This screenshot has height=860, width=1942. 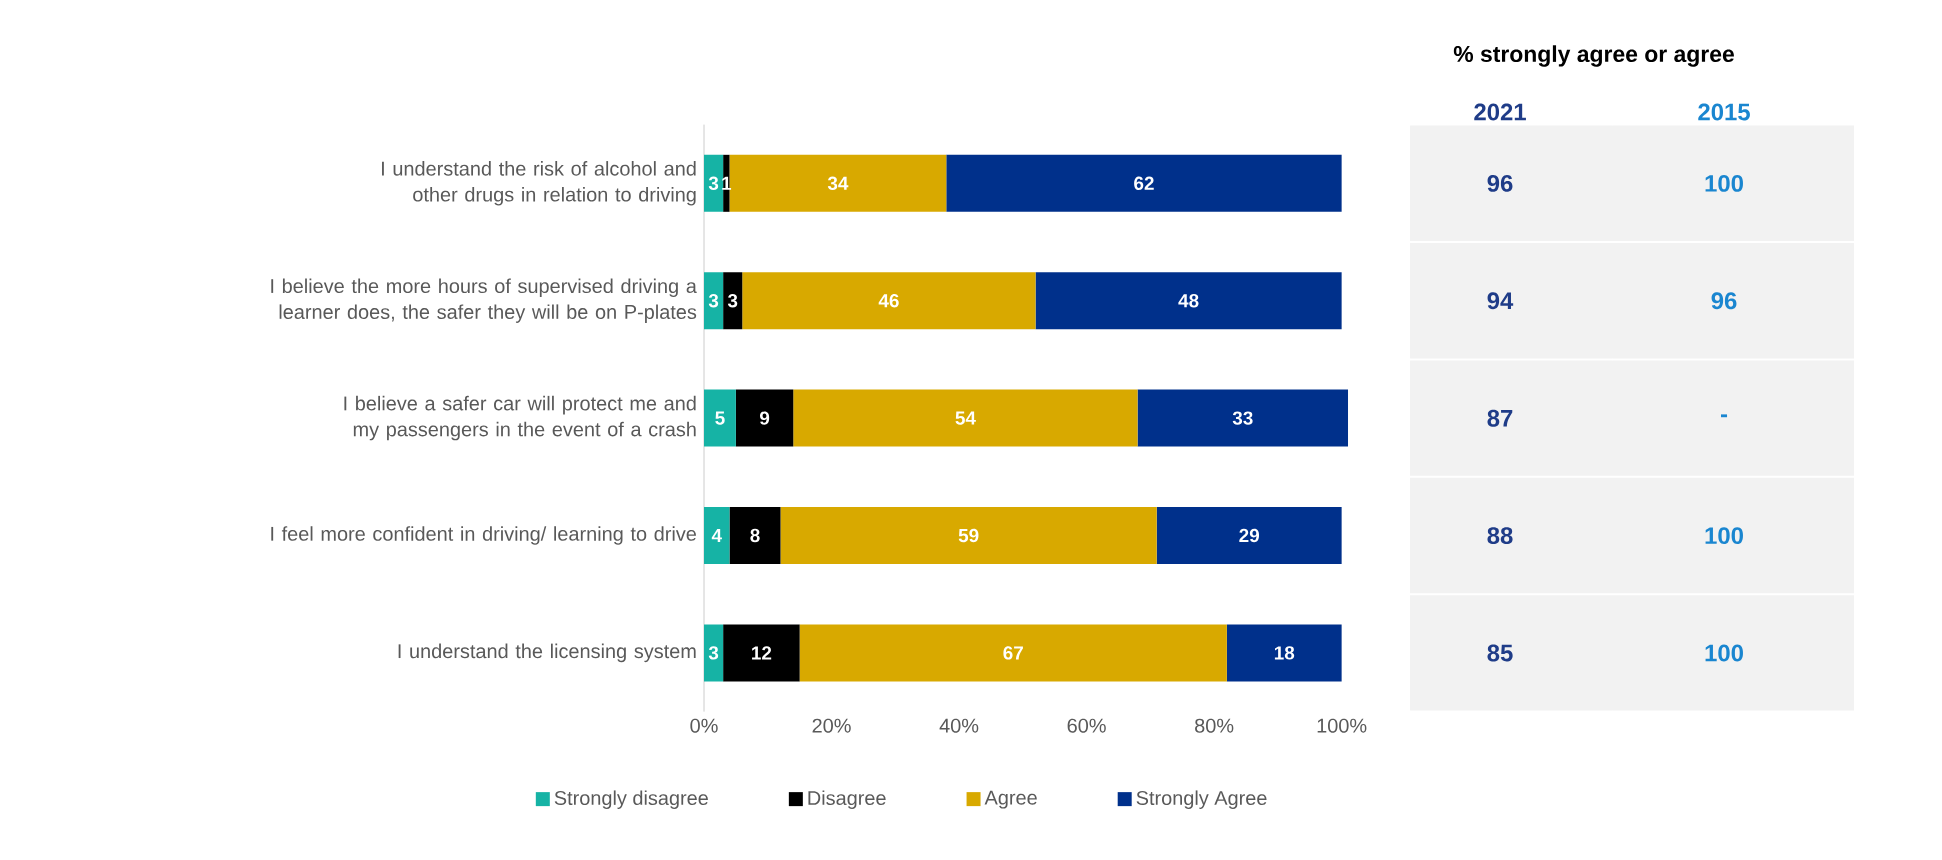 I want to click on data-label: 8, so click(x=755, y=535).